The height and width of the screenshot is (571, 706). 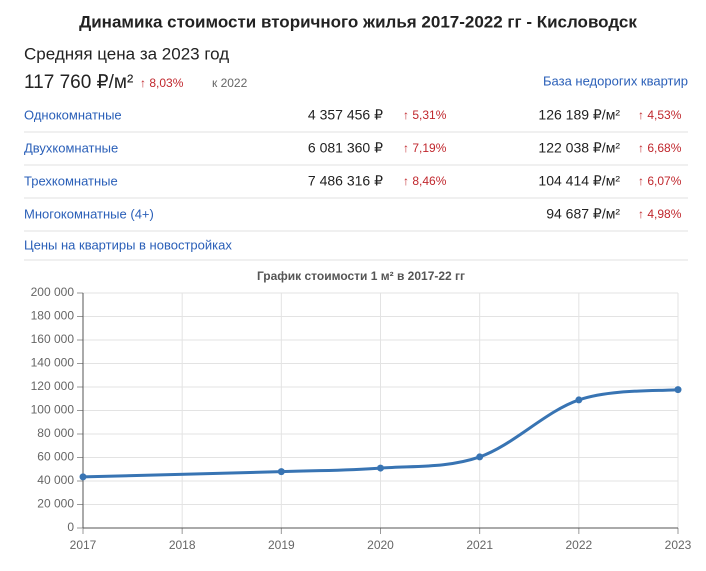 What do you see at coordinates (281, 545) in the screenshot?
I see `x-tick-label: 2019` at bounding box center [281, 545].